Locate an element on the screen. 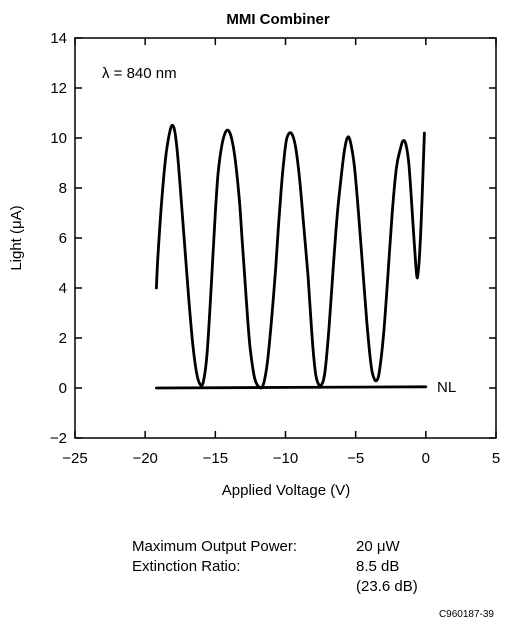 The image size is (506, 628). y-tick-label: 14 is located at coordinates (58, 38).